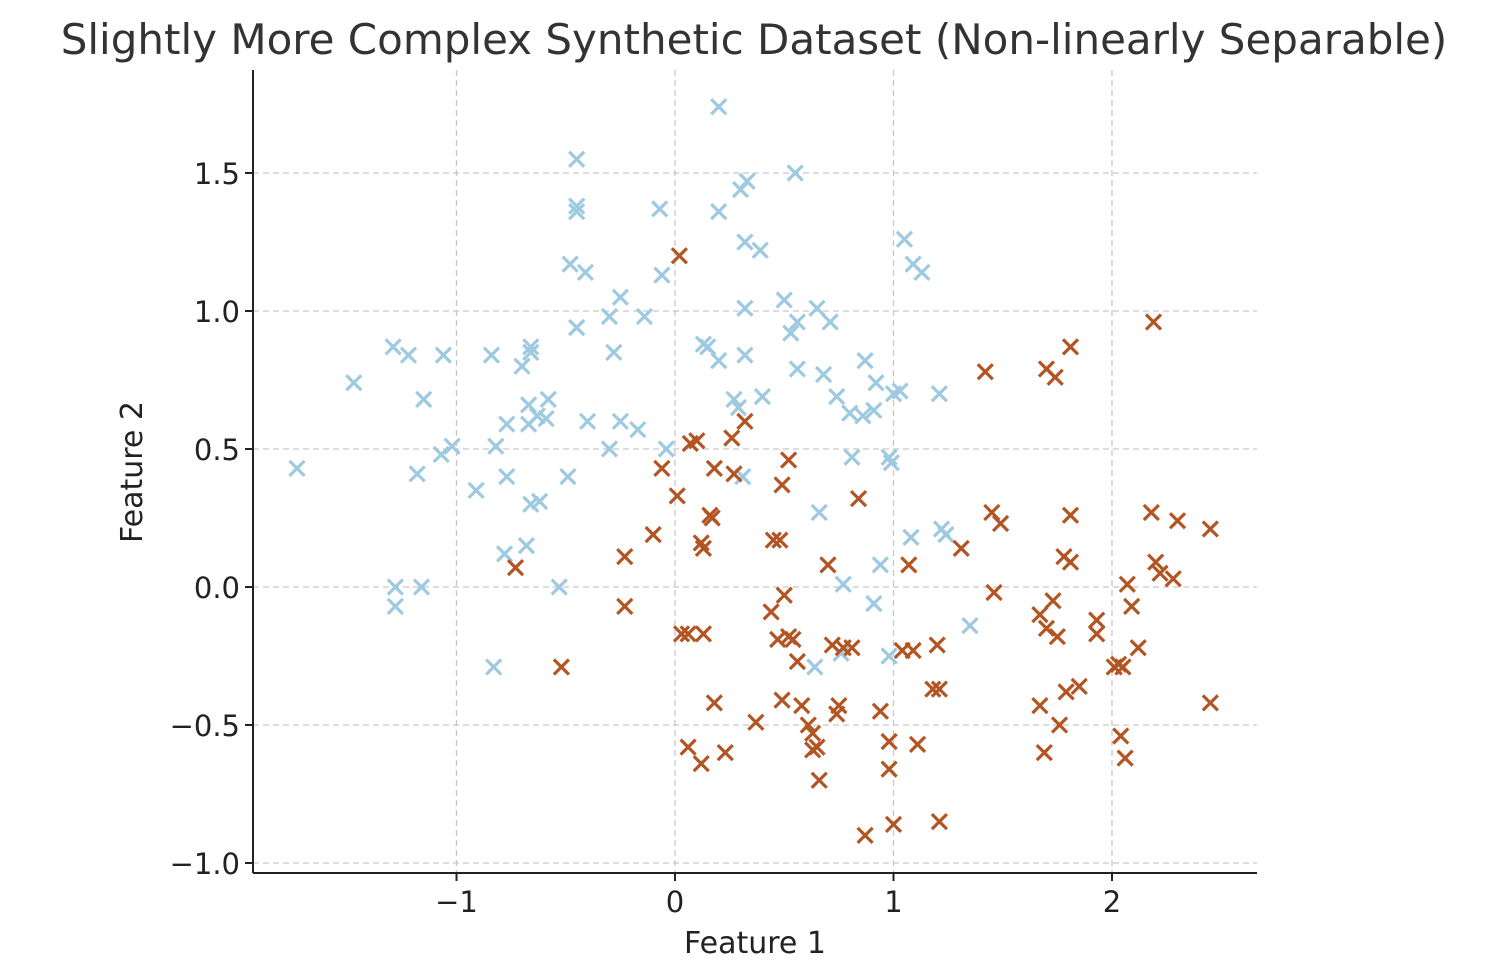 This screenshot has height=980, width=1509. Describe the element at coordinates (755, 943) in the screenshot. I see `x-axis-label: Feature 1` at that location.